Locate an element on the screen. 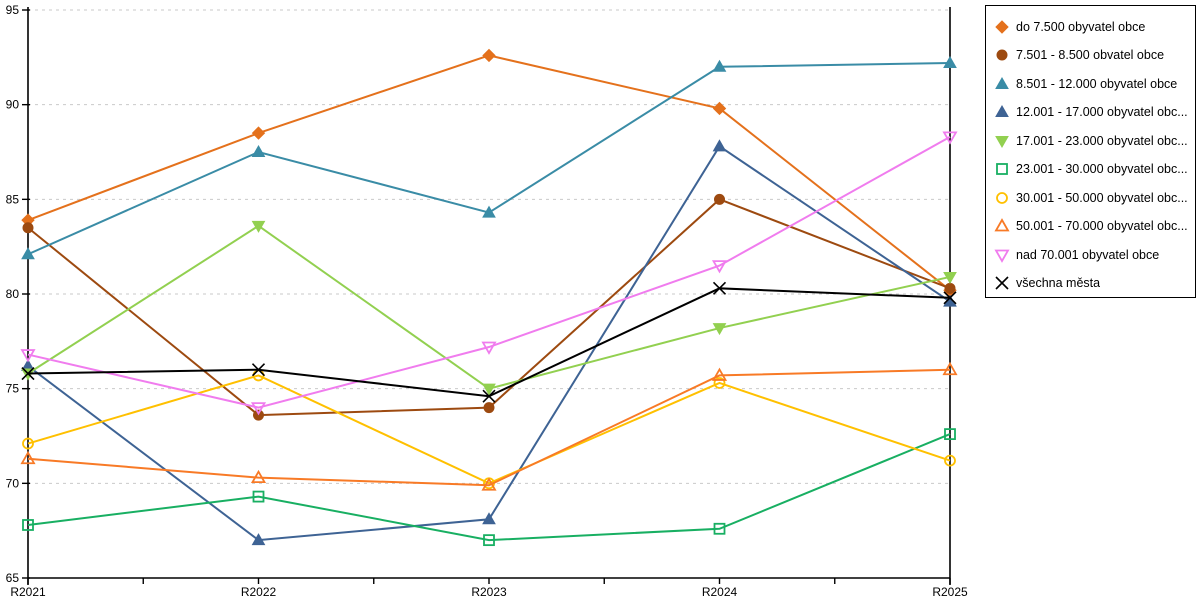 The width and height of the screenshot is (1200, 600). legend-item-0: do 7.500 obyvatel obce is located at coordinates (1092, 26).